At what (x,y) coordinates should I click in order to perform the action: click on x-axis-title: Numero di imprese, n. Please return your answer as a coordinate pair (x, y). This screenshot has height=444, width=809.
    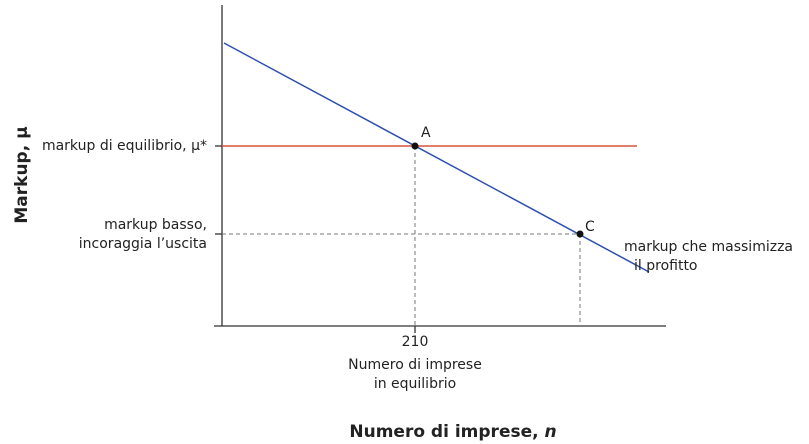
    Looking at the image, I should click on (452, 432).